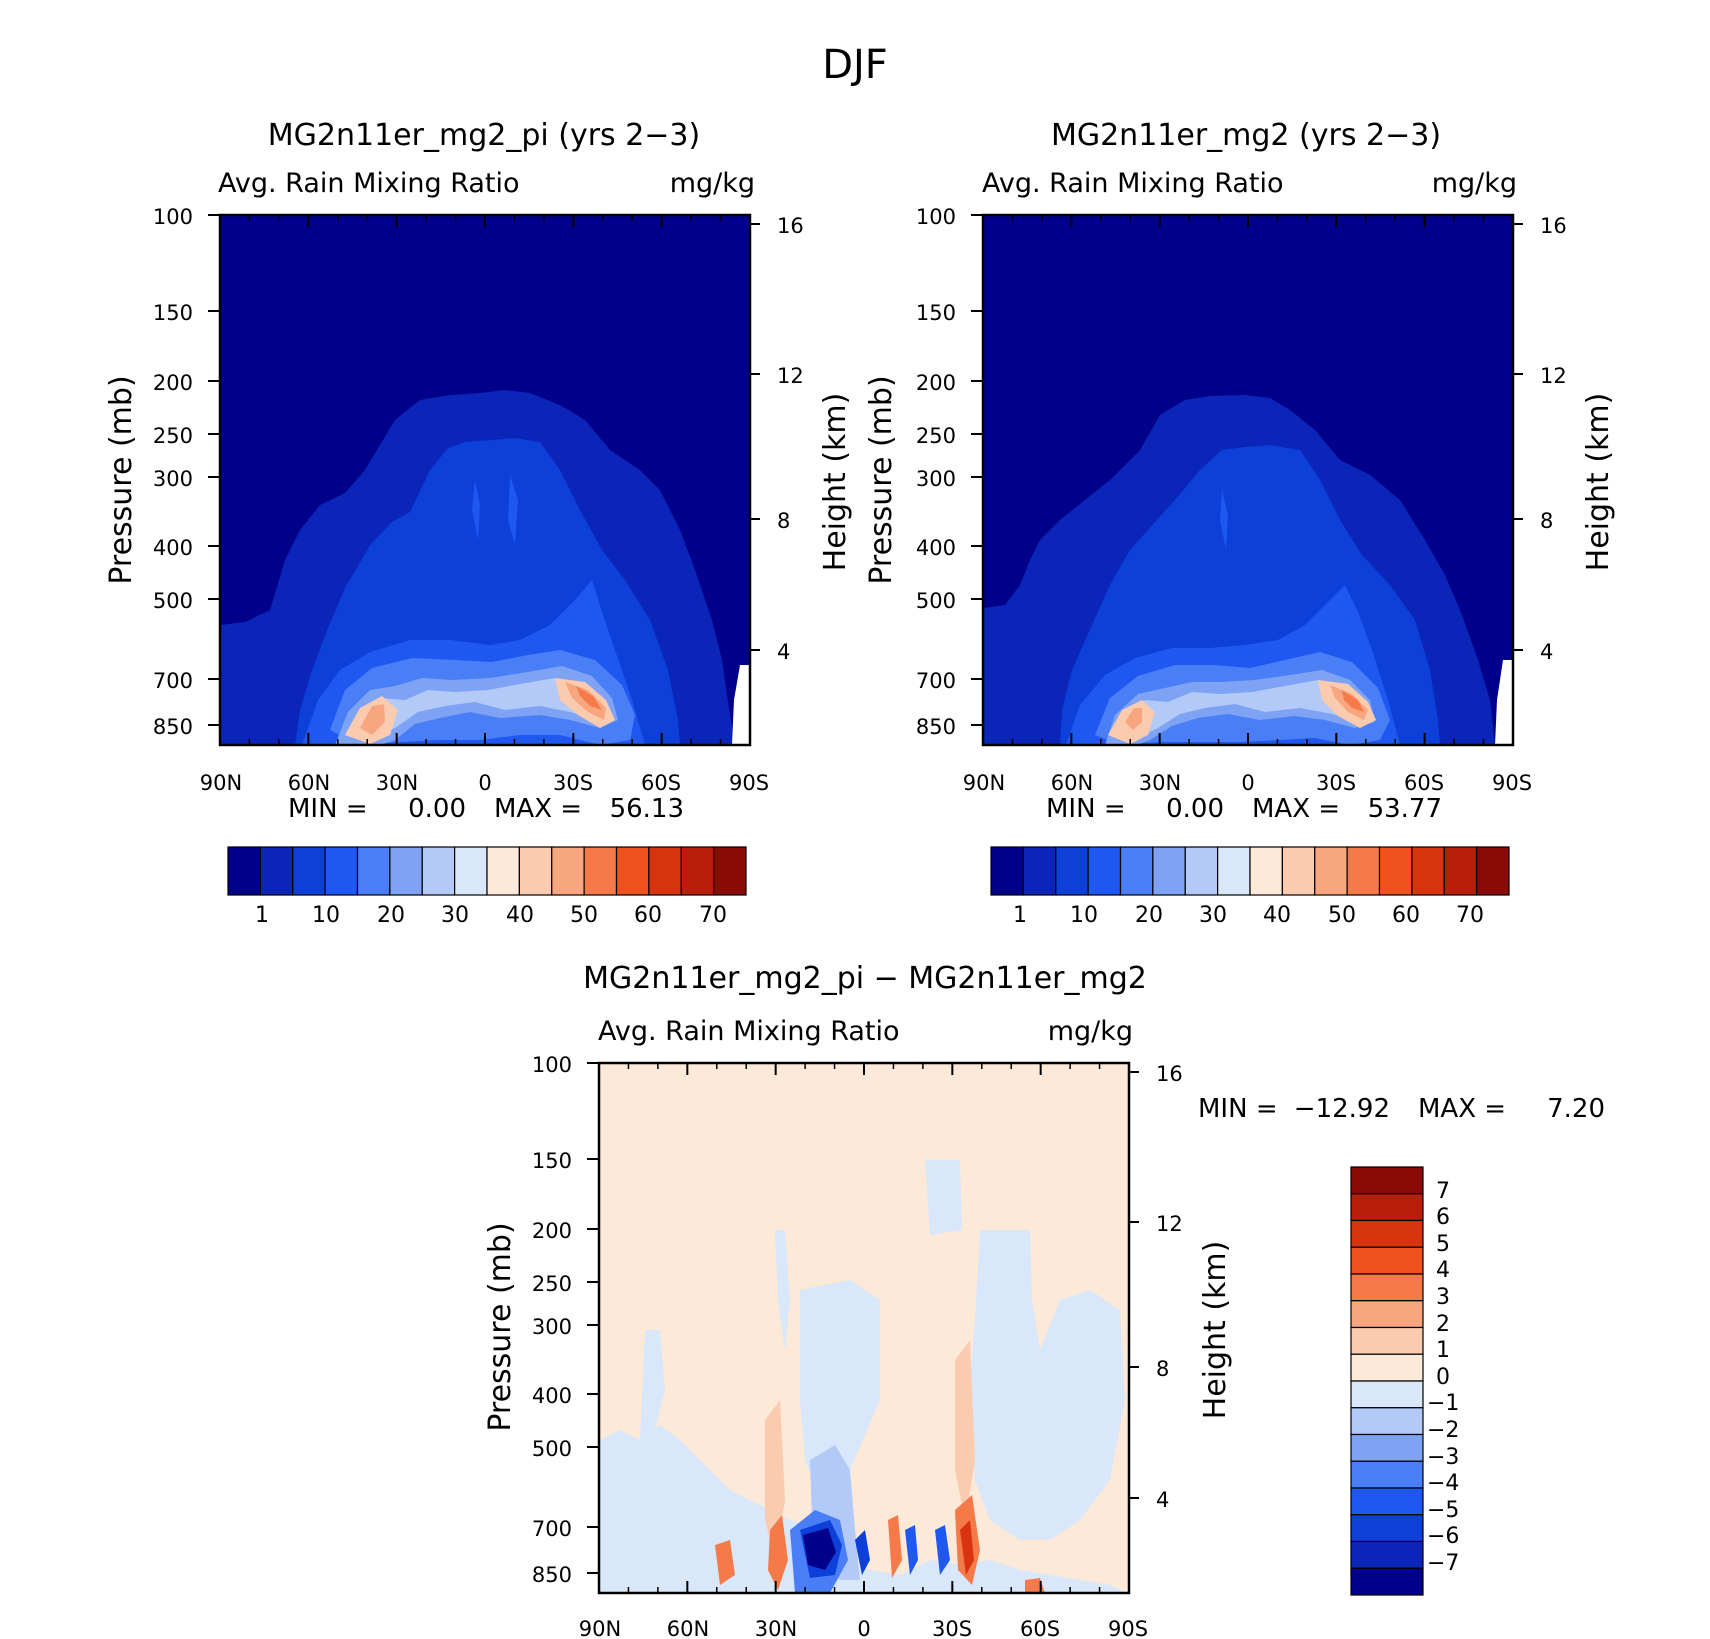 The height and width of the screenshot is (1639, 1710). Describe the element at coordinates (600, 1628) in the screenshot. I see `diff-x-tick-label: 90N` at that location.